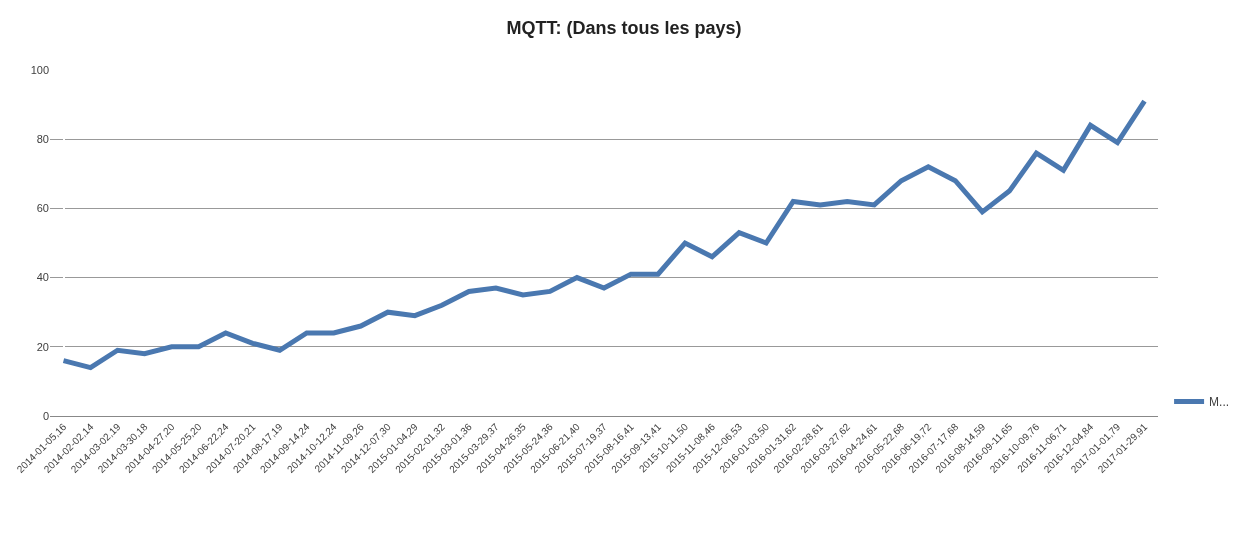 The width and height of the screenshot is (1248, 536). What do you see at coordinates (624, 28) in the screenshot?
I see `chart-title: MQTT: (Dans tous les pays)` at bounding box center [624, 28].